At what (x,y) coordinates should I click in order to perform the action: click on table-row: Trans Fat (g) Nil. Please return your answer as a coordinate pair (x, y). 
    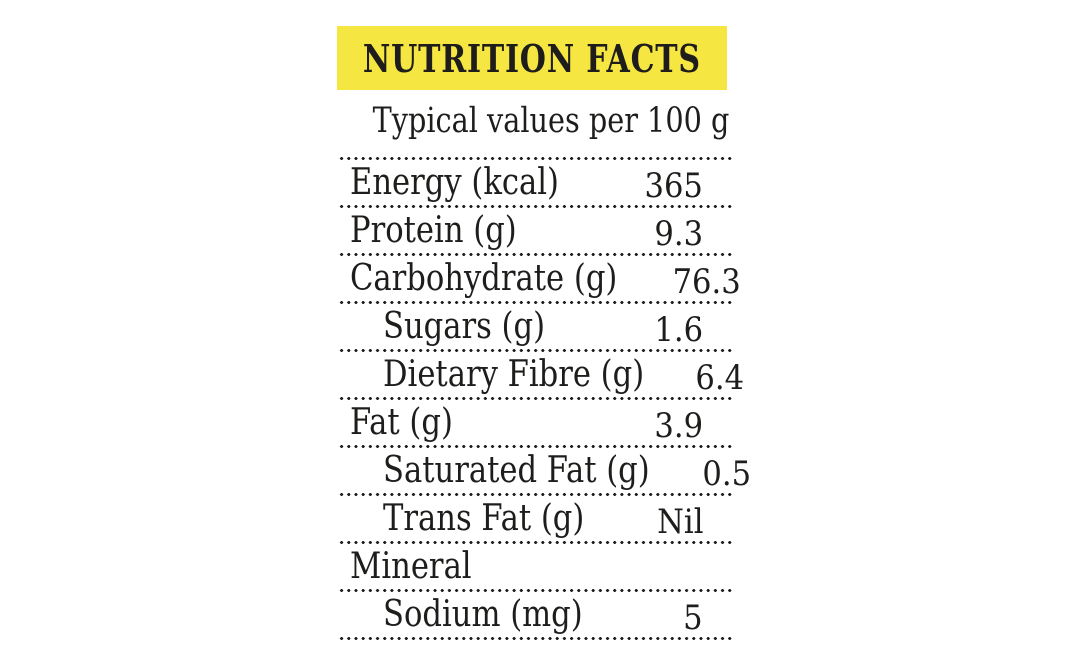
    Looking at the image, I should click on (535, 519).